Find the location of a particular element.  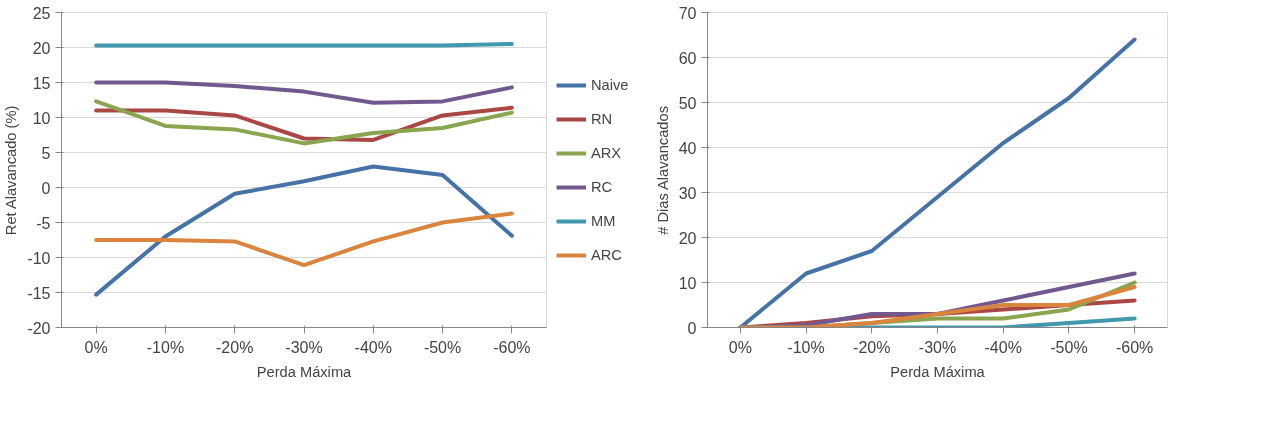

y-tick-label: 50 is located at coordinates (687, 103).